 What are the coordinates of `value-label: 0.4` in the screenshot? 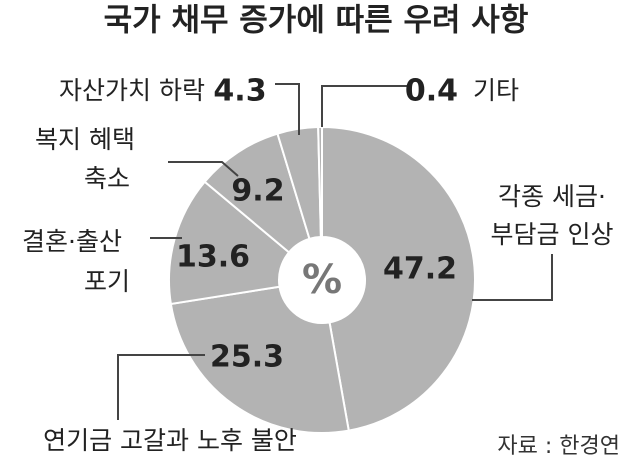 It's located at (431, 91).